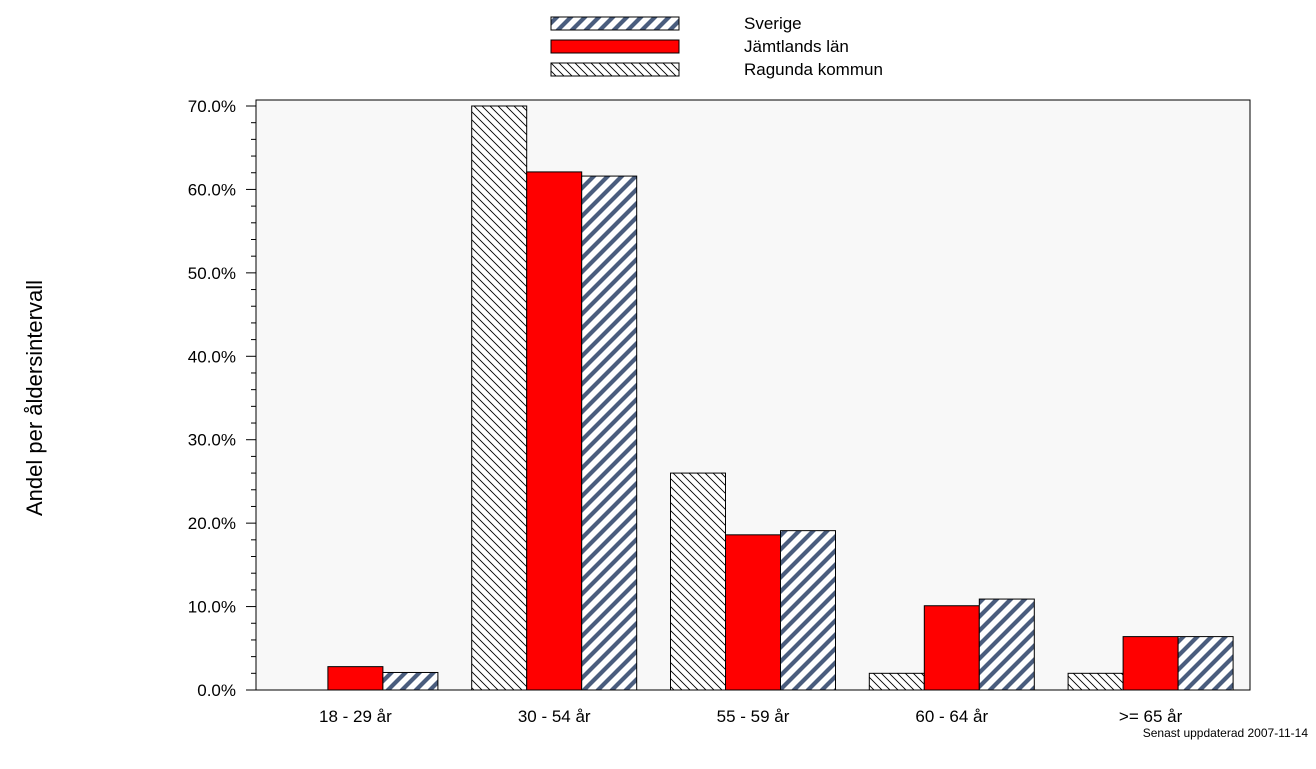  What do you see at coordinates (212, 273) in the screenshot?
I see `y-tick-label: 50.0%` at bounding box center [212, 273].